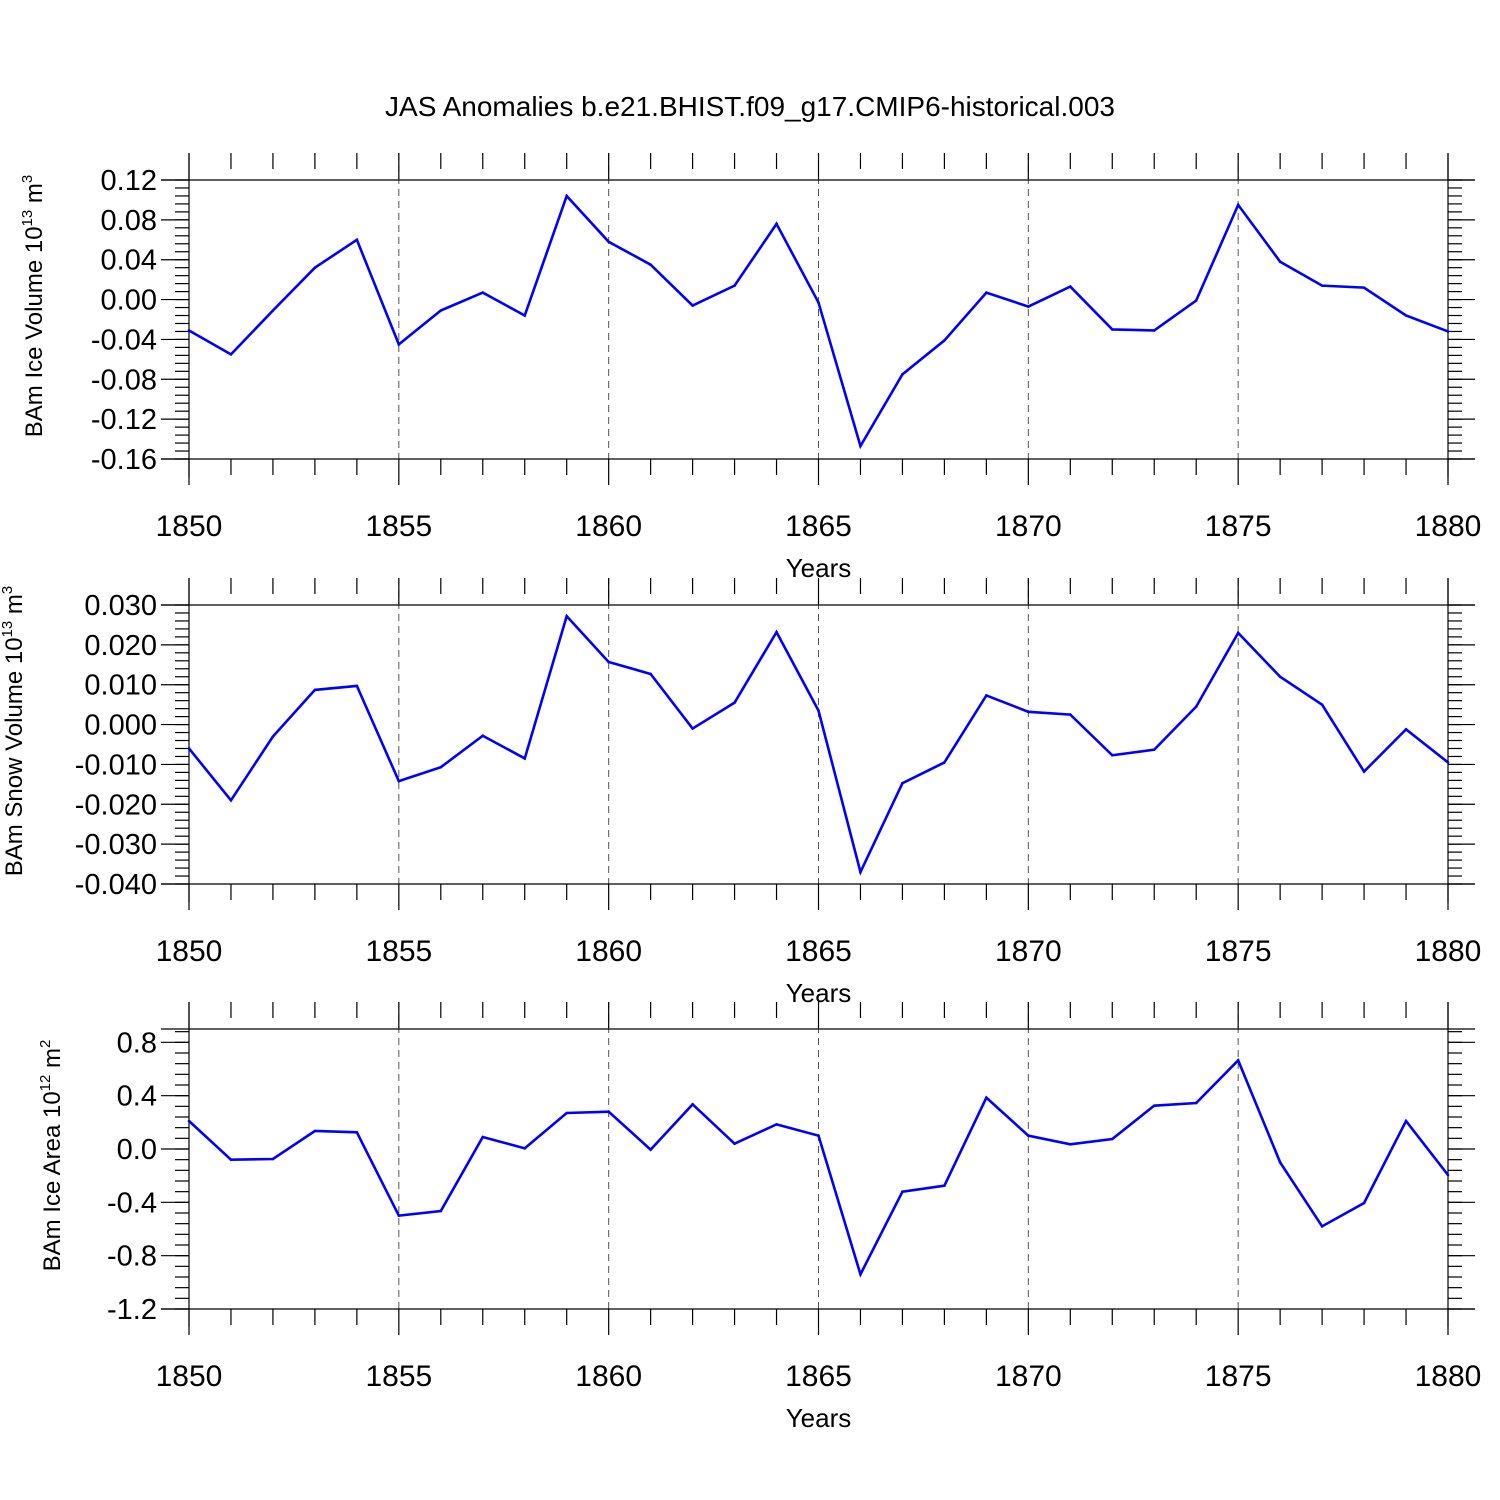  I want to click on y-tick-label: -0.020, so click(116, 805).